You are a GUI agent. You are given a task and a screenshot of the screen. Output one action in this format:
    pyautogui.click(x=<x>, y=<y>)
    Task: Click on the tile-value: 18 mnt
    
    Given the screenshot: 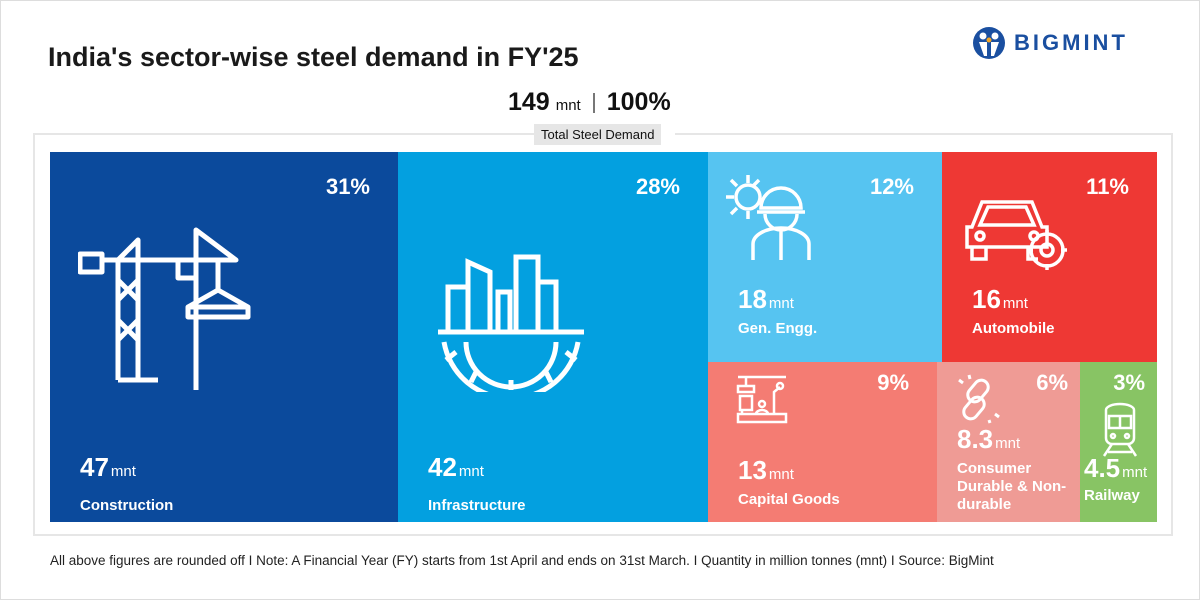 What is the action you would take?
    pyautogui.click(x=766, y=299)
    